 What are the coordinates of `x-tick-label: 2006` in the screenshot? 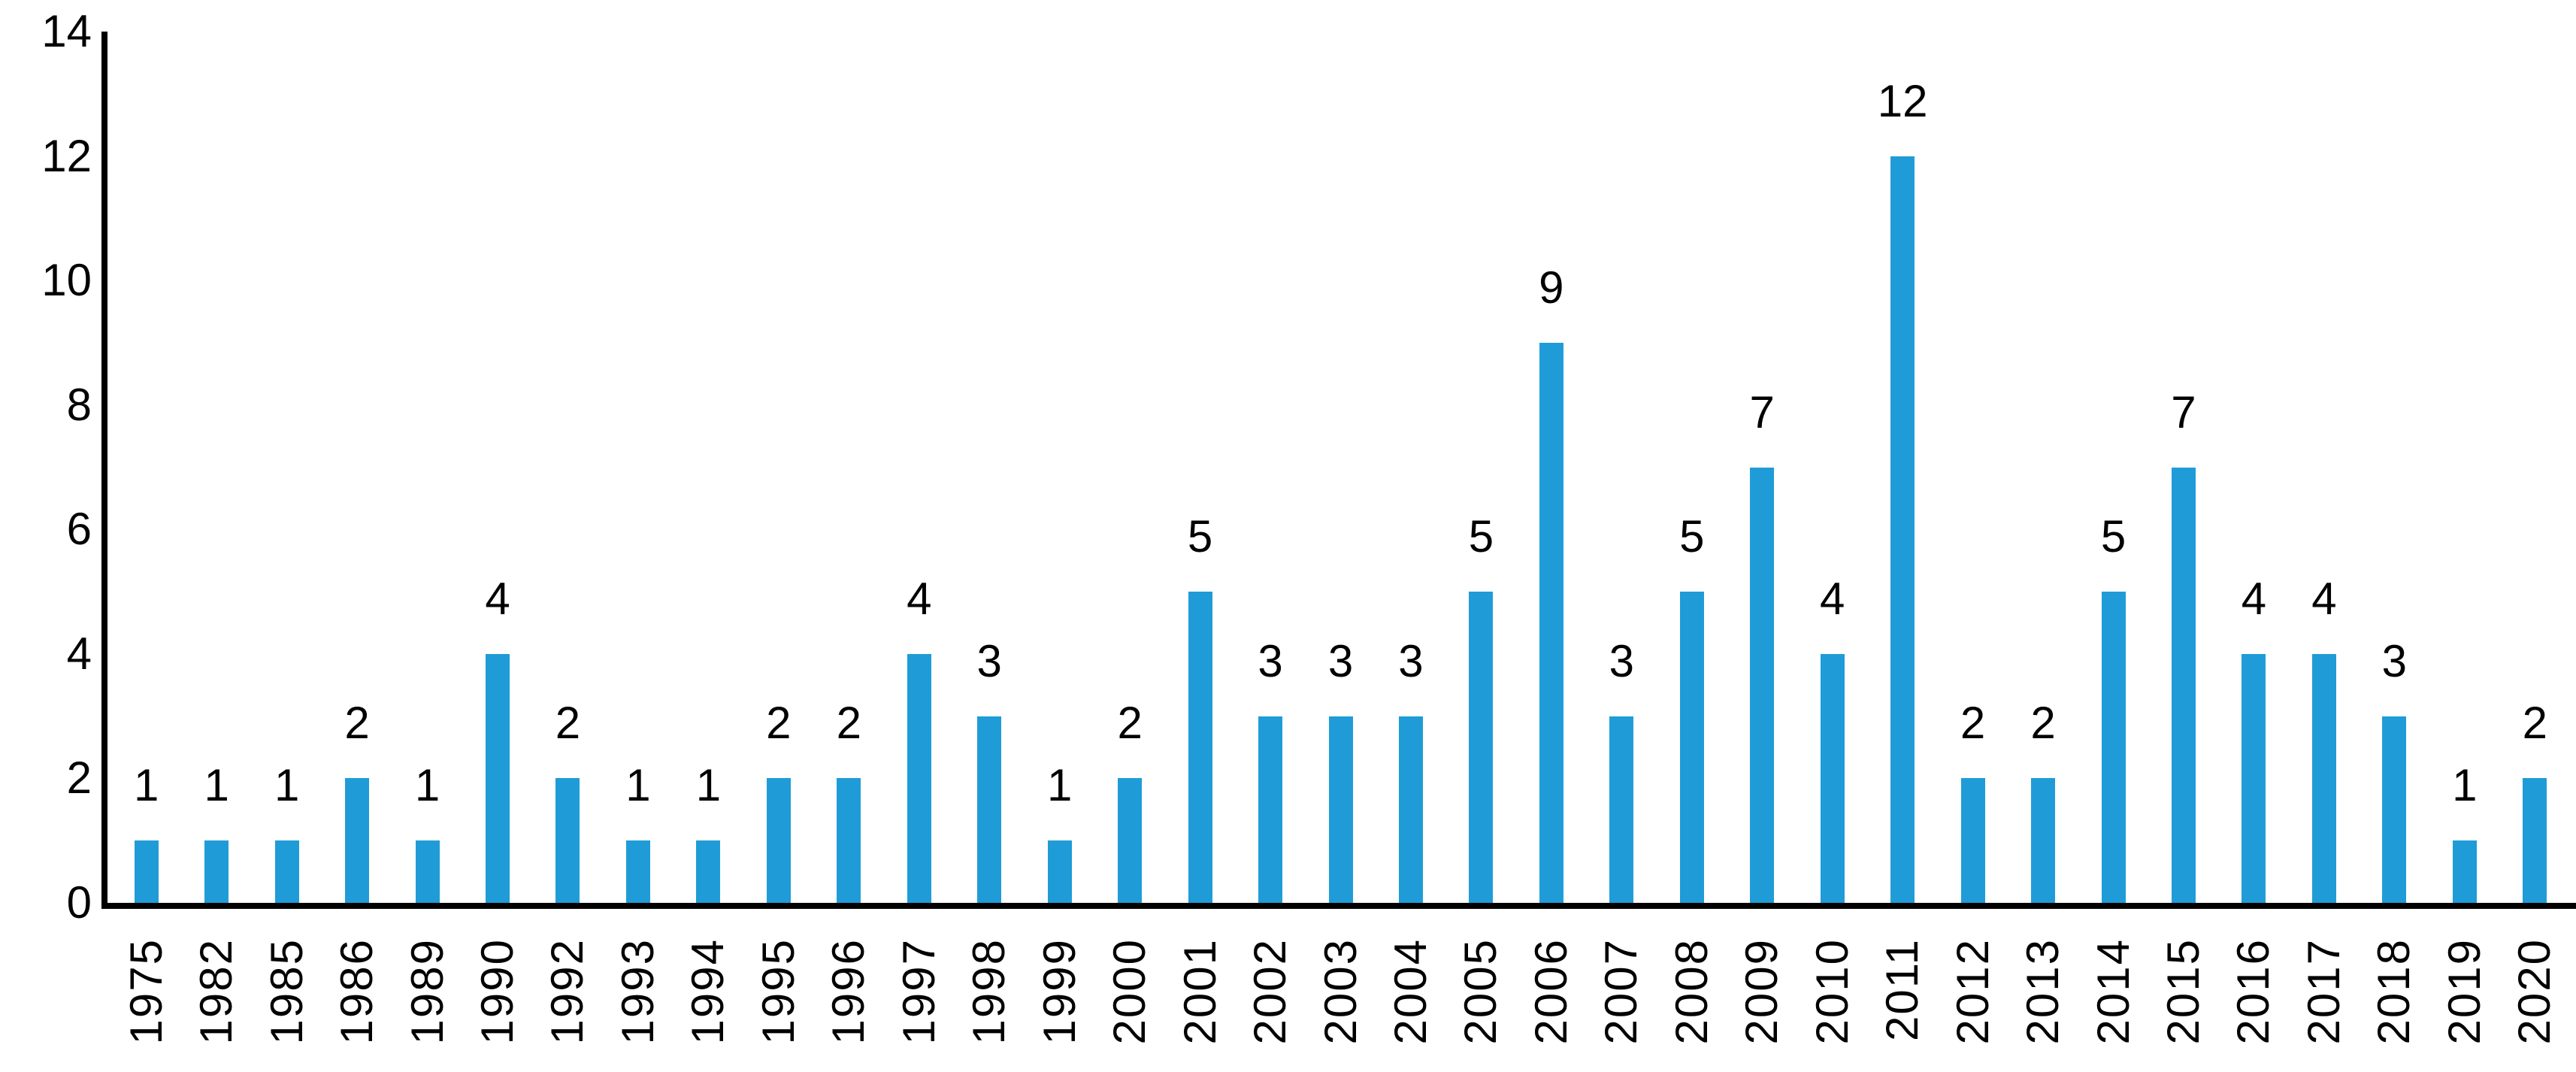 It's located at (1550, 991).